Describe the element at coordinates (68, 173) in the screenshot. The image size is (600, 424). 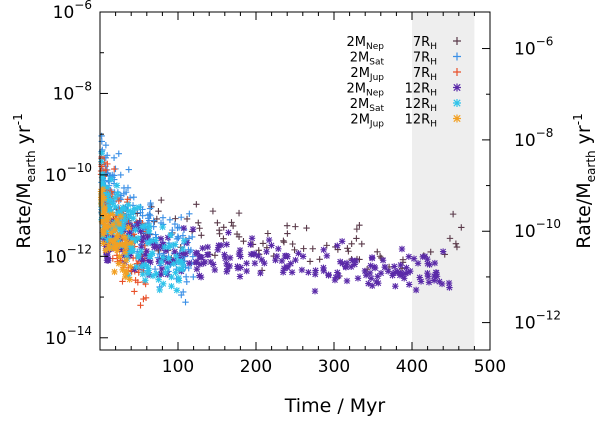
I see `y-left-tick-label: 10−10` at that location.